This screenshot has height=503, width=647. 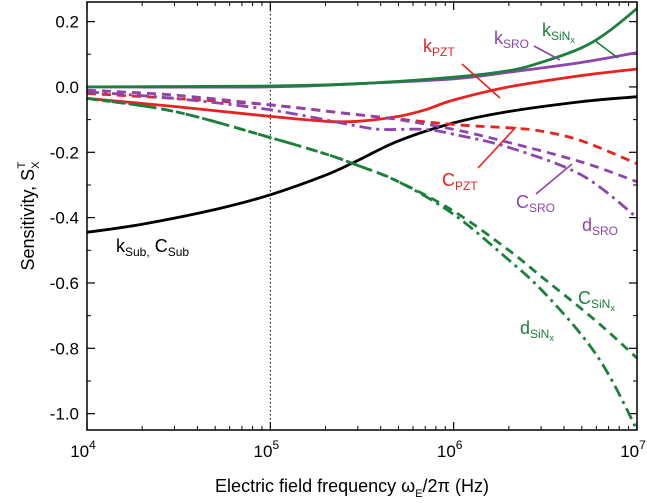 I want to click on y-tick-label: -0.2, so click(x=64, y=152).